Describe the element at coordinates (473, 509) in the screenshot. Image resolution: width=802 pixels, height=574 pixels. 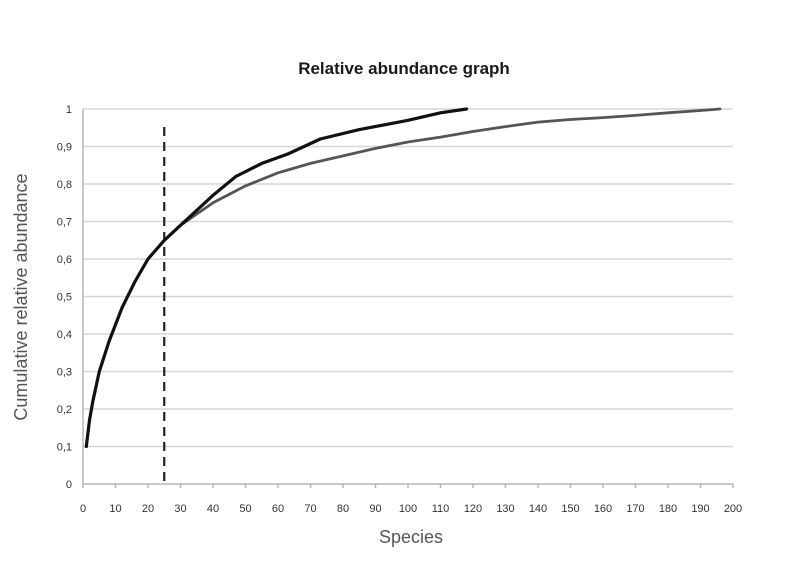
I see `x-tick-label: 120` at that location.